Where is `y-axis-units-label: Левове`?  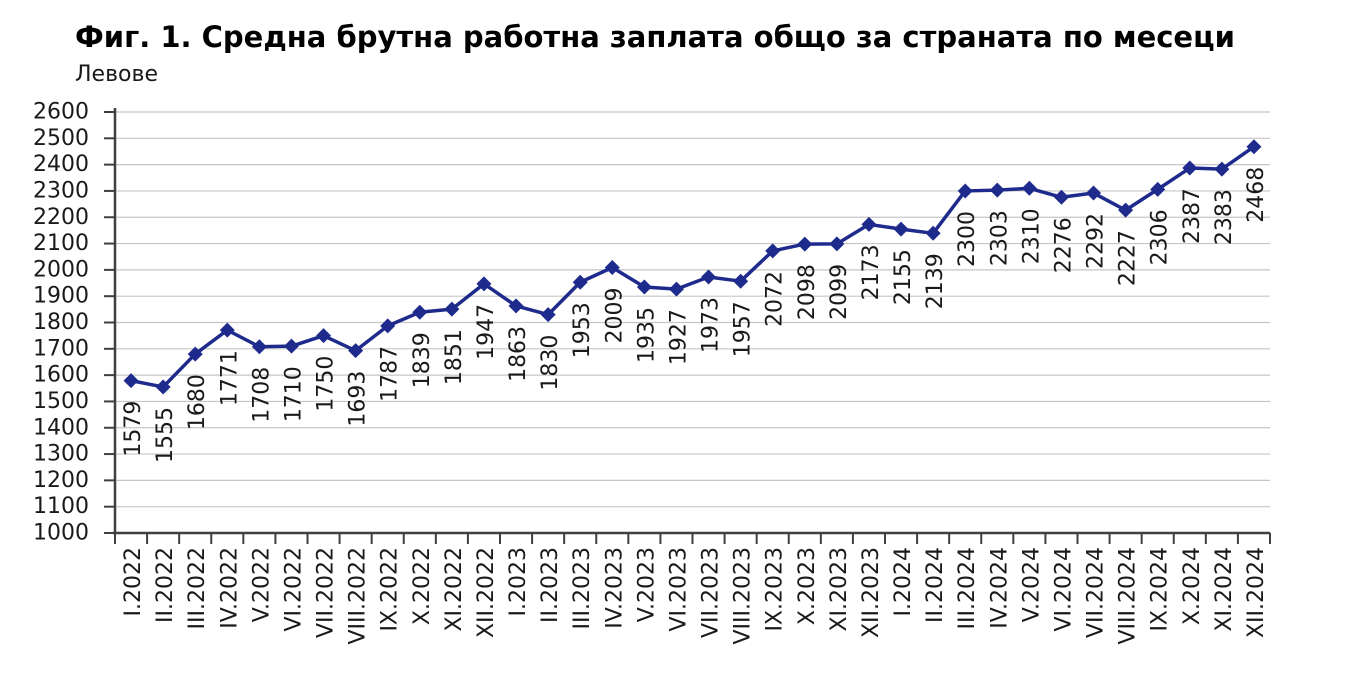
y-axis-units-label: Левове is located at coordinates (117, 74).